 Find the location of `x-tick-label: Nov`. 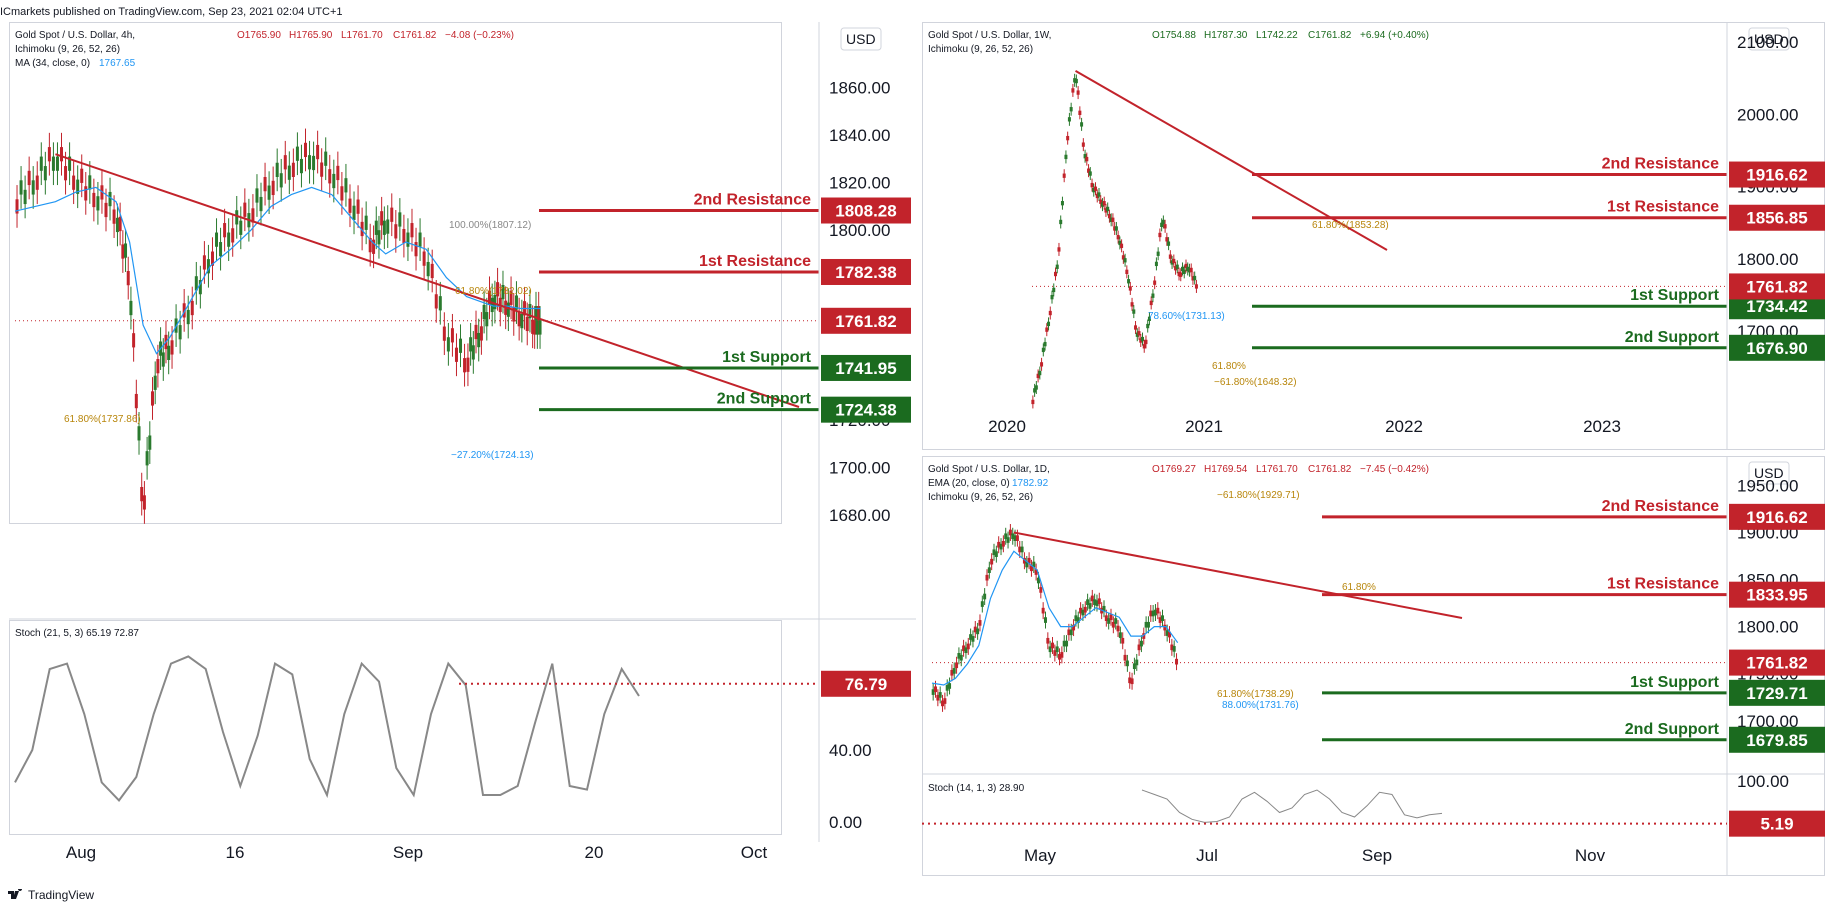

x-tick-label: Nov is located at coordinates (1590, 855).